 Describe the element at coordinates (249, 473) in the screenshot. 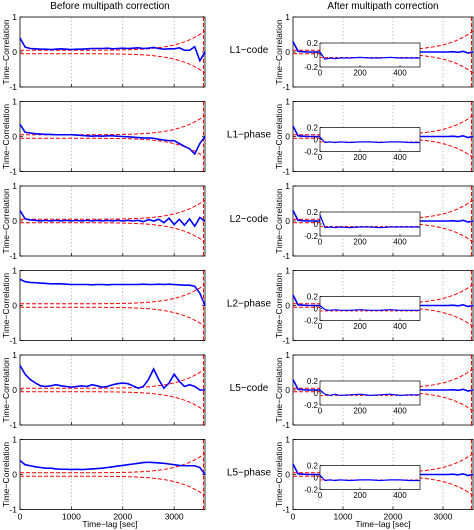

I see `row-label-6: L5−phase` at that location.